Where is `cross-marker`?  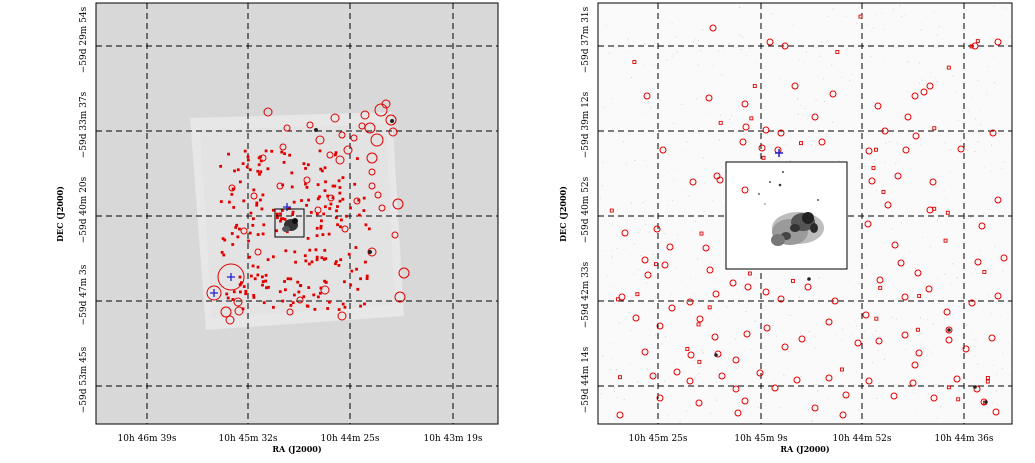 cross-marker is located at coordinates (231, 277).